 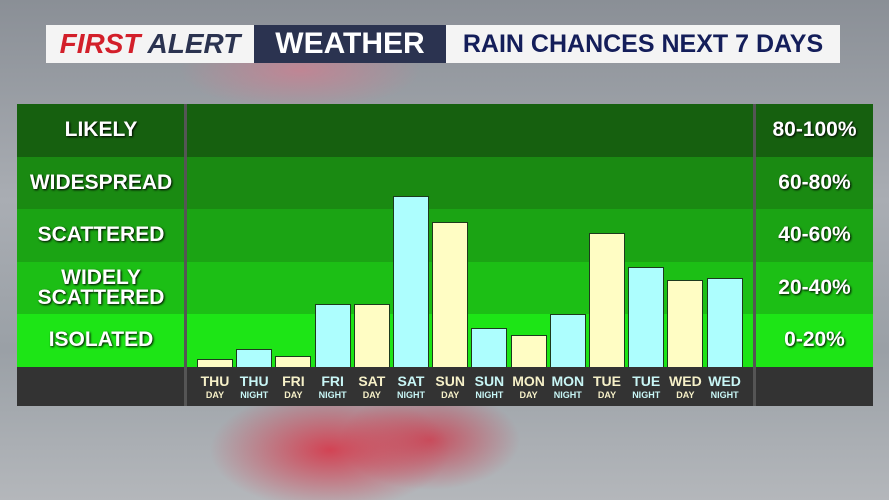 What do you see at coordinates (567, 340) in the screenshot?
I see `bar-mon-night` at bounding box center [567, 340].